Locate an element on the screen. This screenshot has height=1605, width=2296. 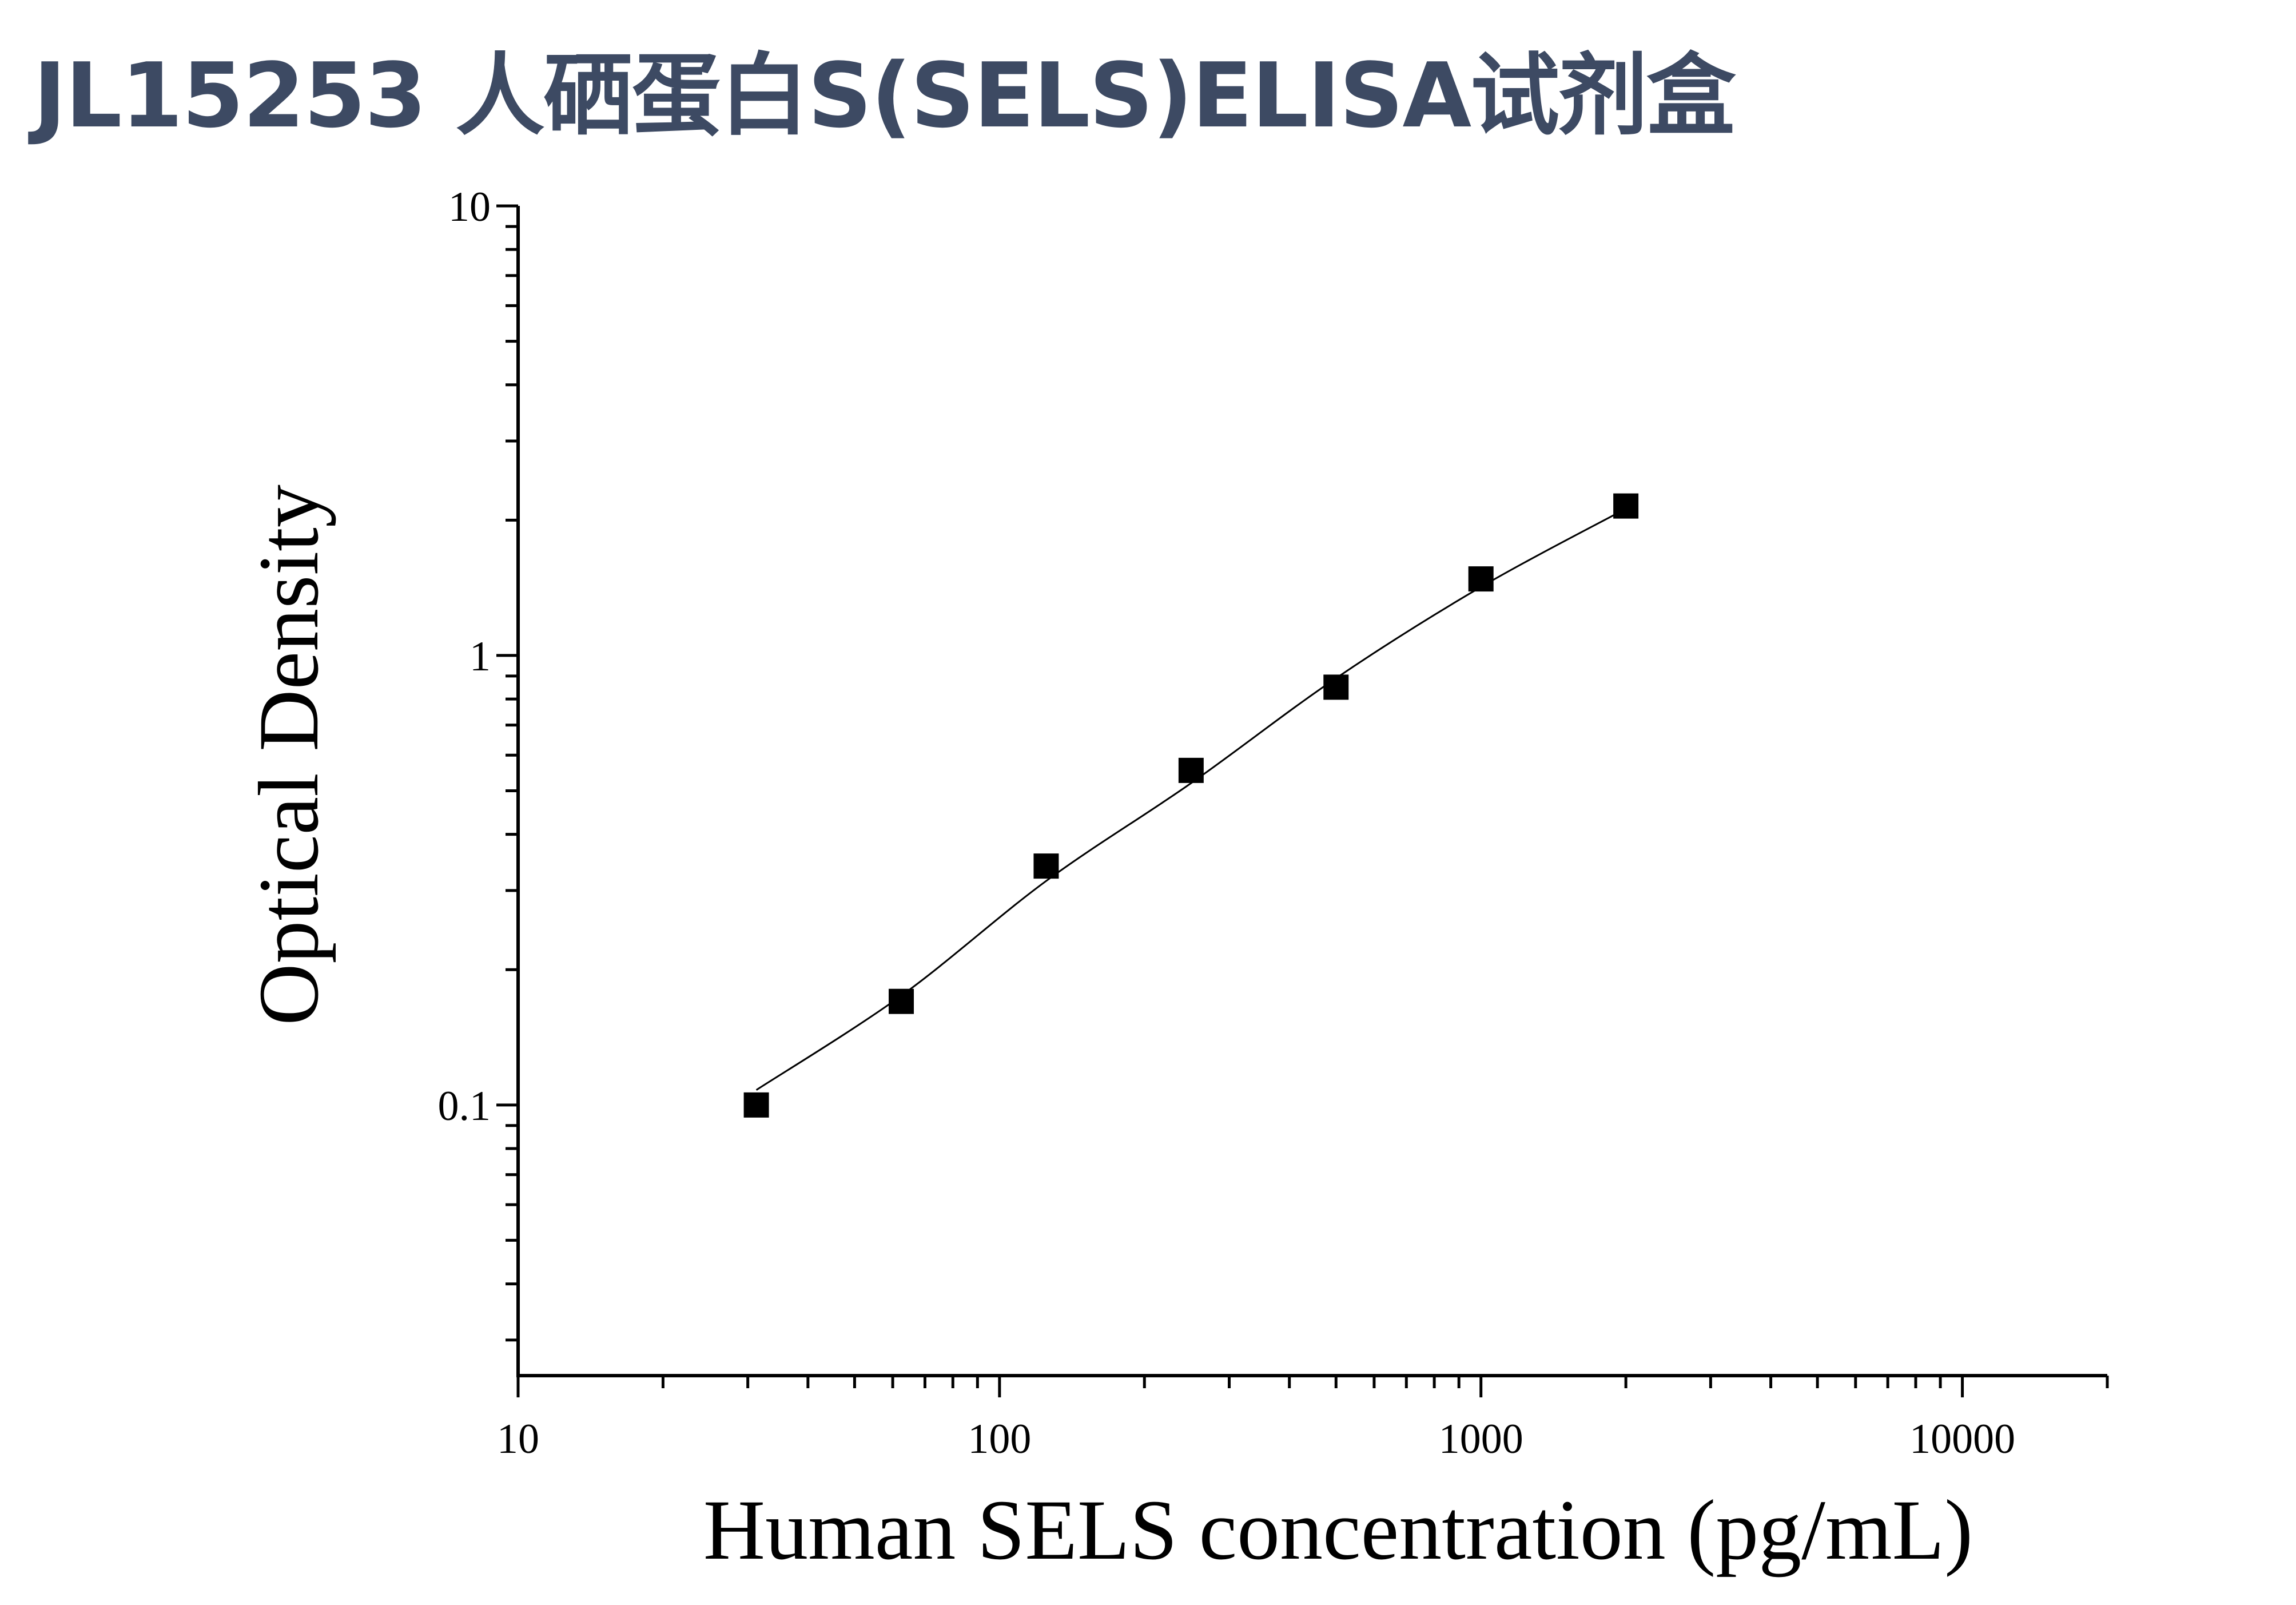
y-tick-label: 1 is located at coordinates (480, 656).